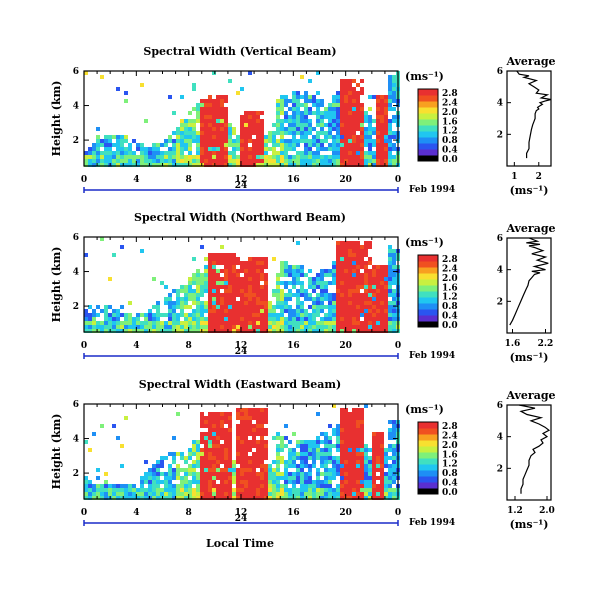  What do you see at coordinates (432, 356) in the screenshot?
I see `date-suffix: Feb 1994` at bounding box center [432, 356].